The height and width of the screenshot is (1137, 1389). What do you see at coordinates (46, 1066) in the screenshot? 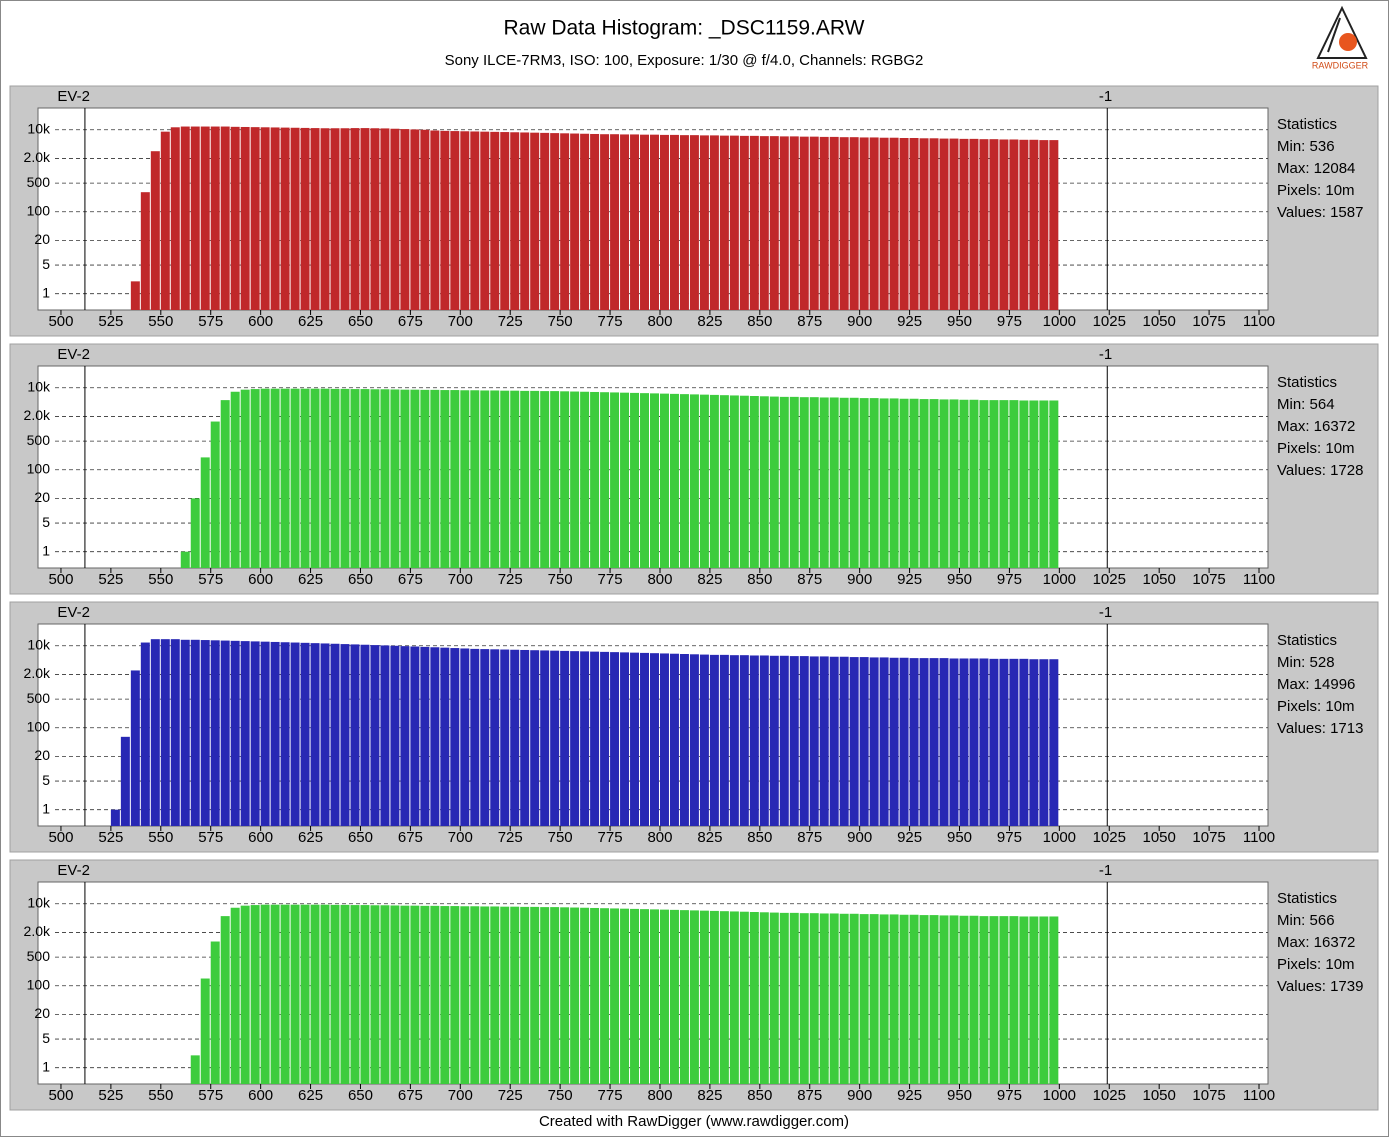
I see `y-tick-label: 1` at bounding box center [46, 1066].